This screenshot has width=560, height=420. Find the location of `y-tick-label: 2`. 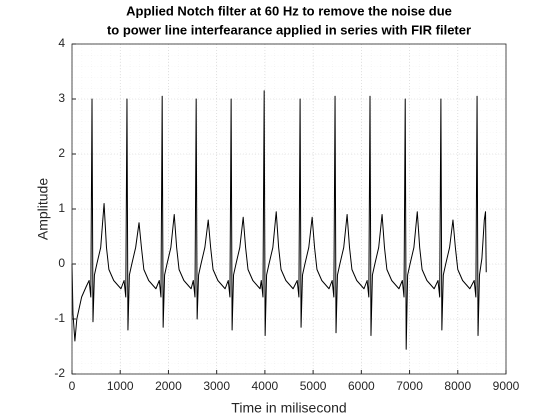

y-tick-label: 2 is located at coordinates (61, 153).